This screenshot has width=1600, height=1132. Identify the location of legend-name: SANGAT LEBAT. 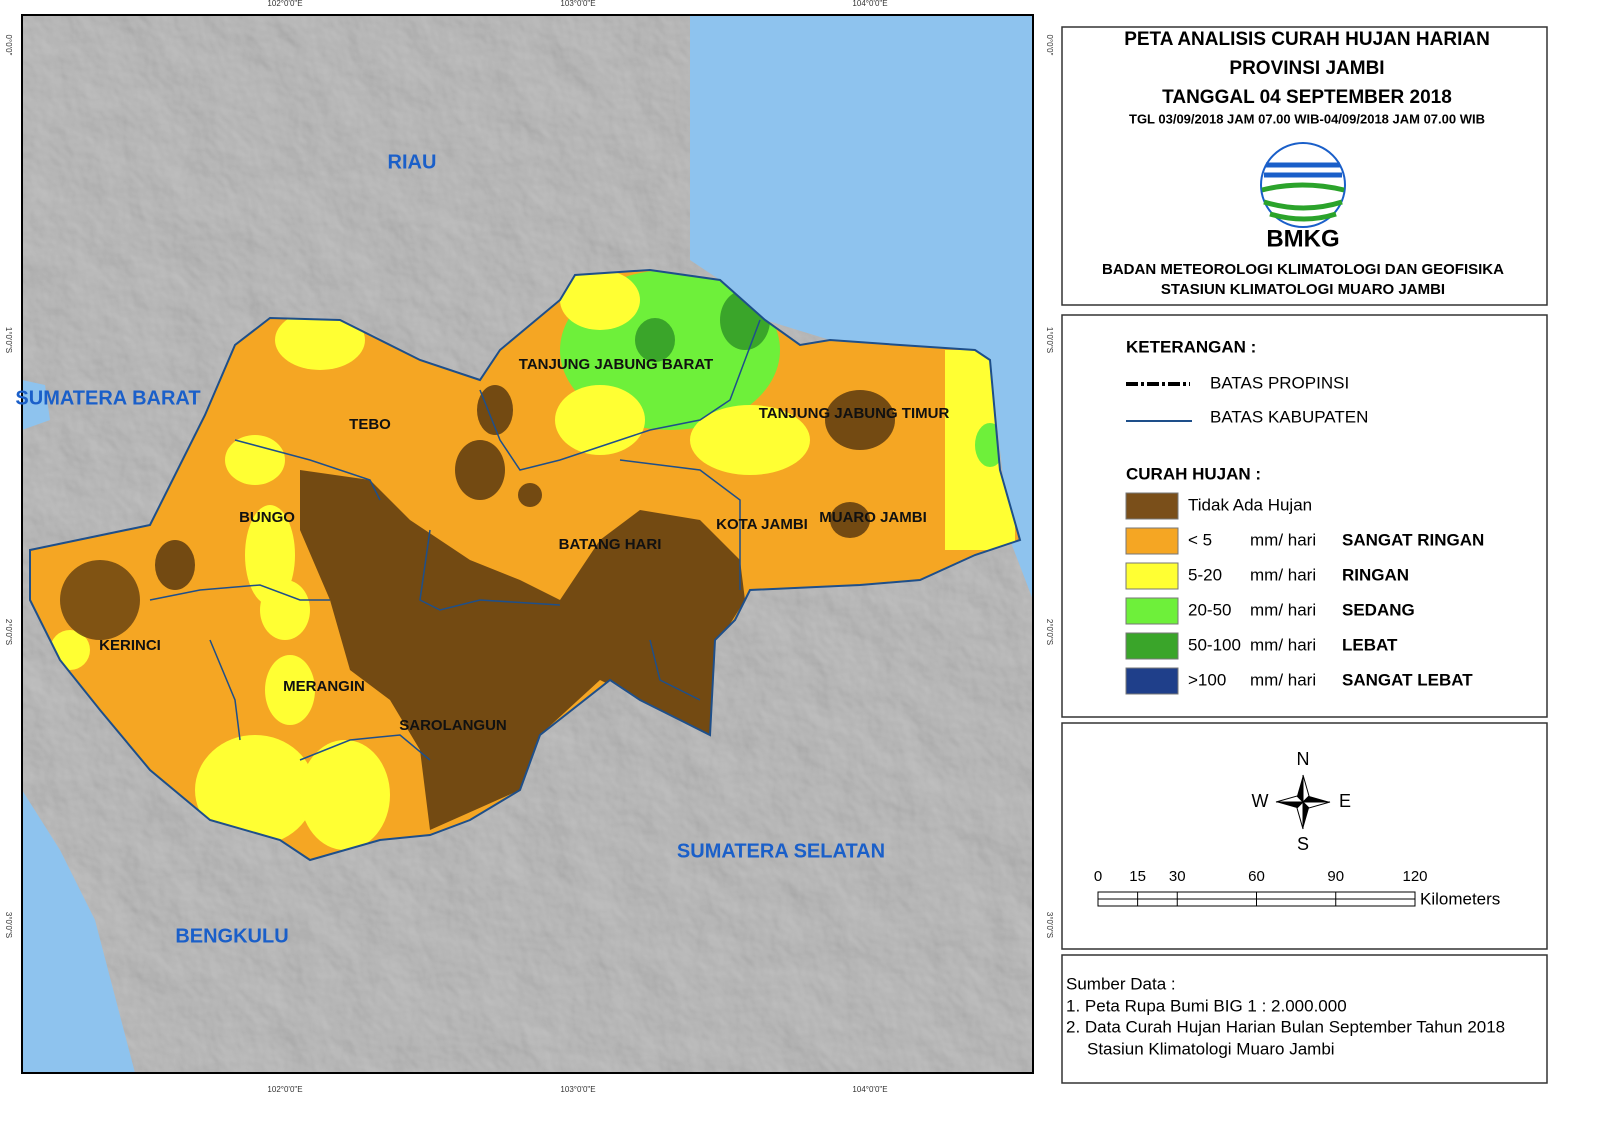
(1407, 679).